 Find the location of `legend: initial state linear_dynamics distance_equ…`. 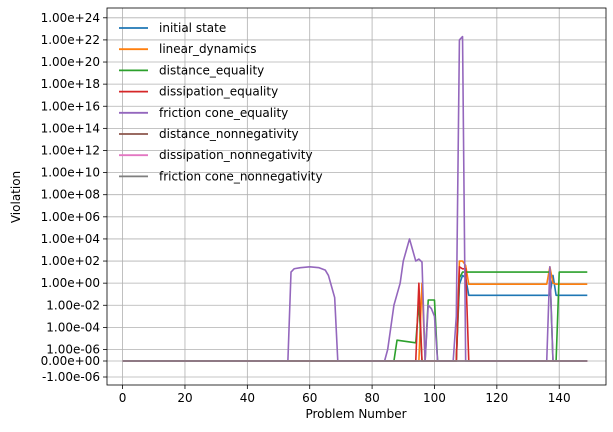

legend: initial state linear_dynamics distance_equ… is located at coordinates (221, 102).